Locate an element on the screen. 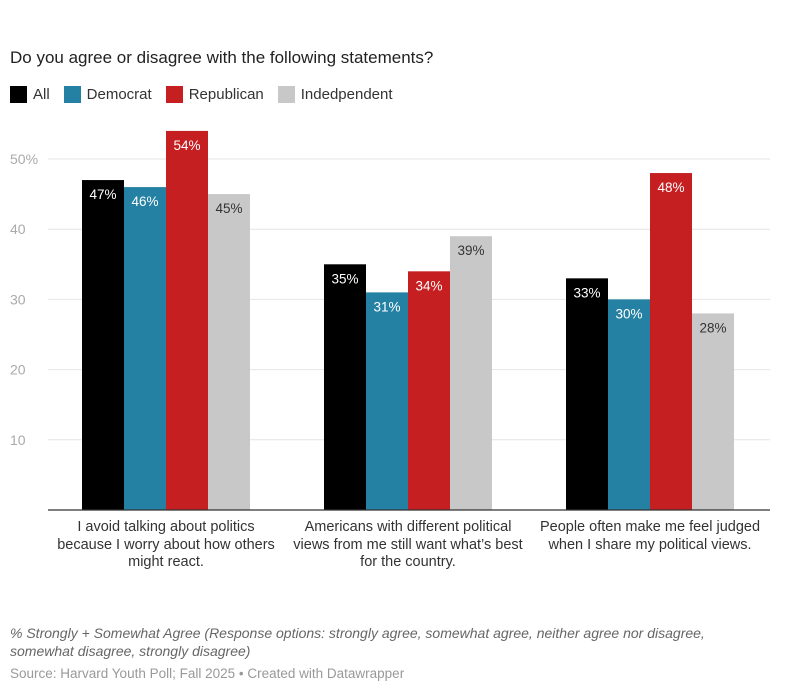 This screenshot has width=785, height=695. data-label: 31% is located at coordinates (386, 306).